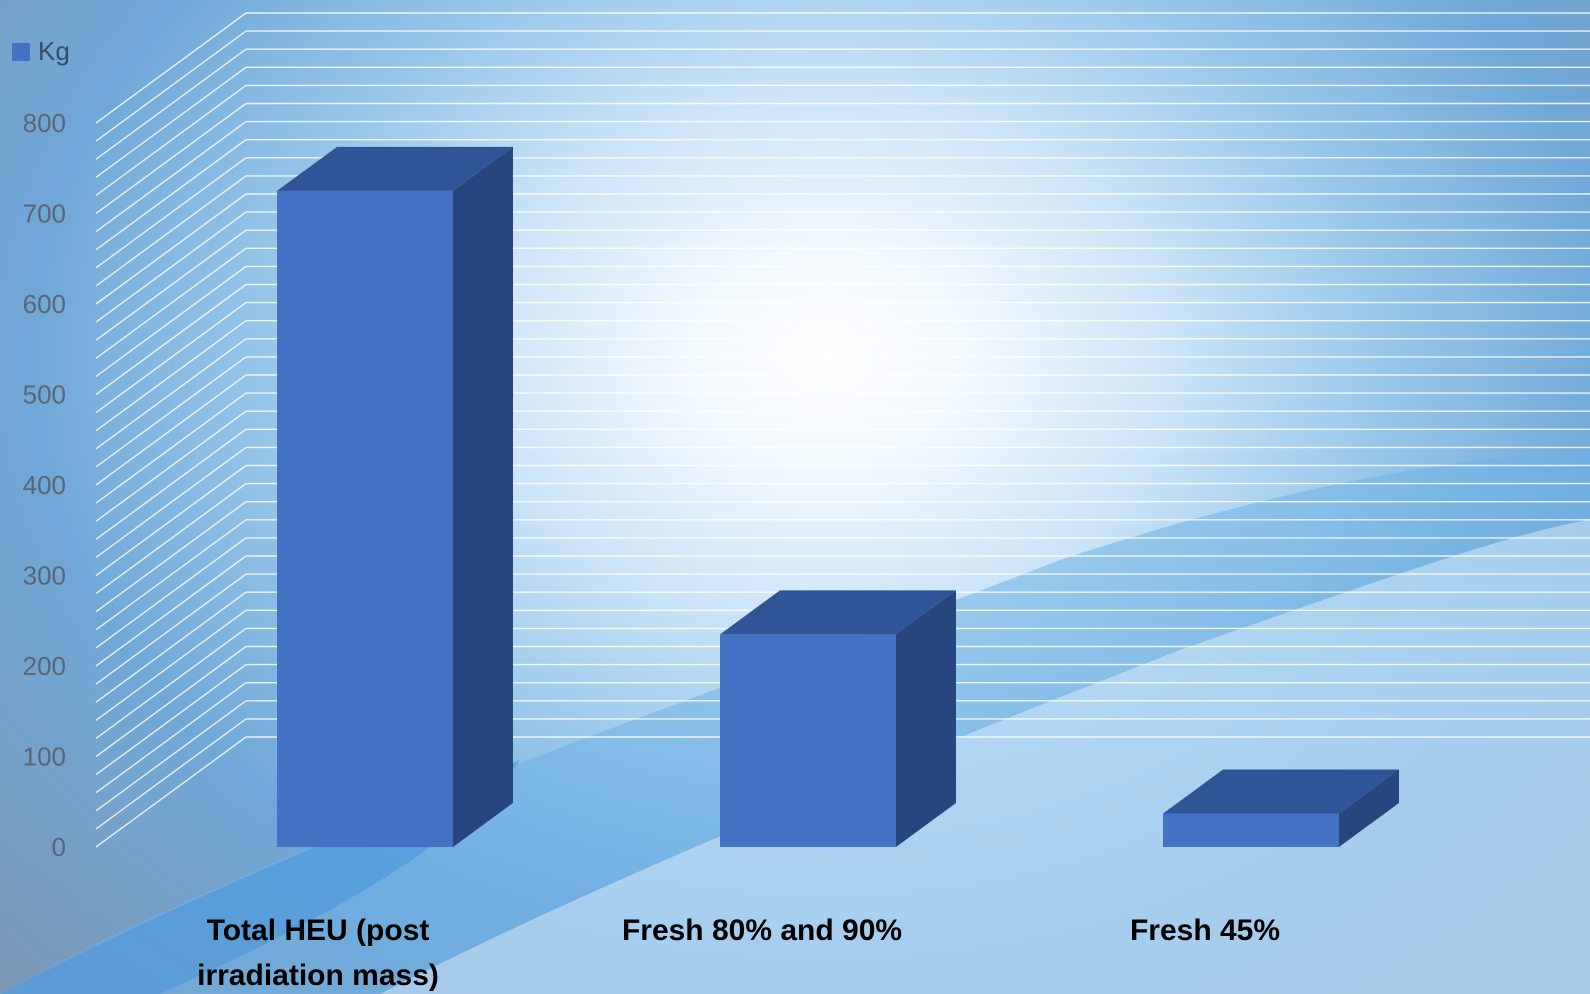 This screenshot has height=994, width=1590. What do you see at coordinates (44, 304) in the screenshot?
I see `y-tick-label: 600` at bounding box center [44, 304].